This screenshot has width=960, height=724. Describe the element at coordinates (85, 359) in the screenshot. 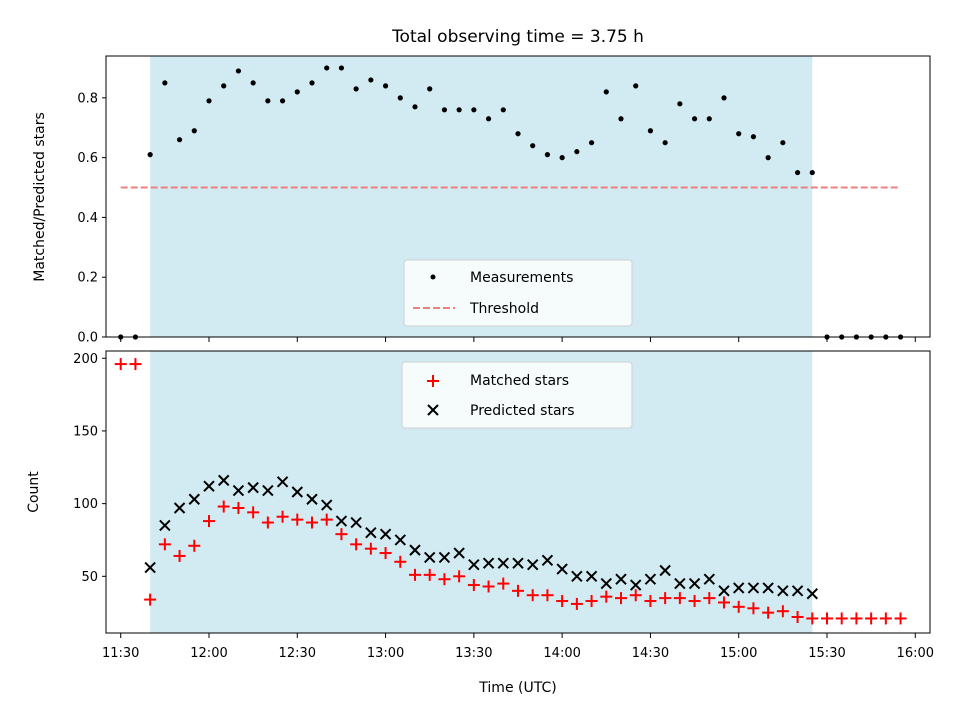

I see `y-tick-label: 200` at that location.